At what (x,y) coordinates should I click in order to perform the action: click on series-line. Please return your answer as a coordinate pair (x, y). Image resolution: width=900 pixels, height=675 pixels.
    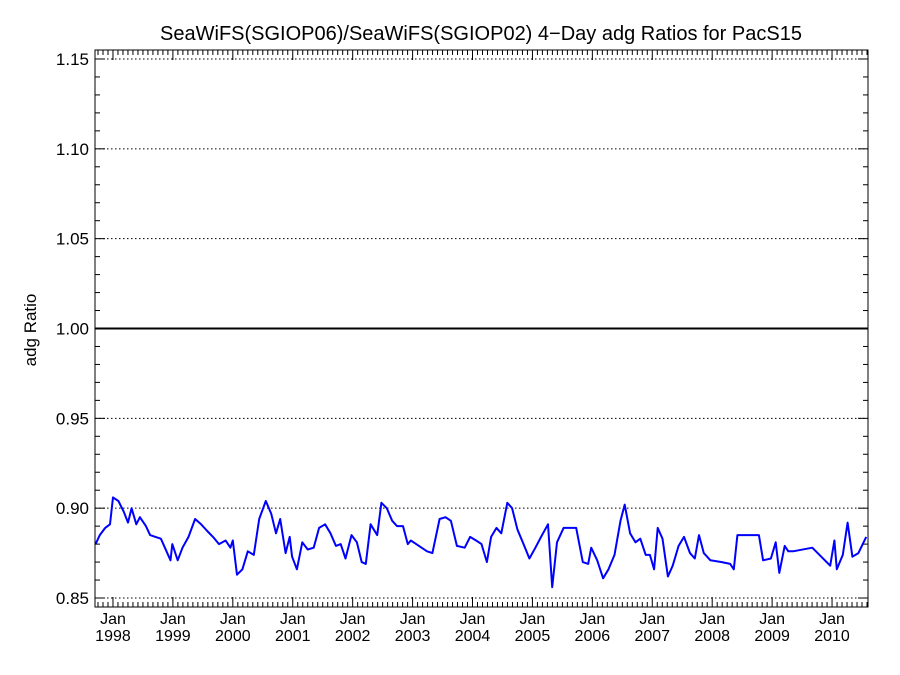
    Looking at the image, I should click on (481, 542).